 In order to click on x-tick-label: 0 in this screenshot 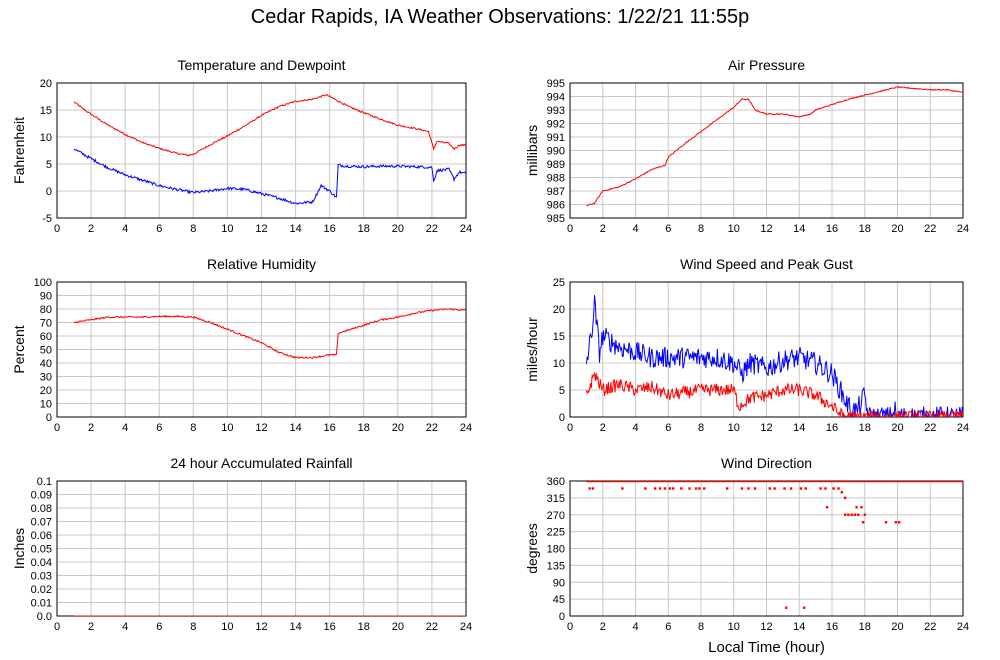, I will do `click(57, 229)`.